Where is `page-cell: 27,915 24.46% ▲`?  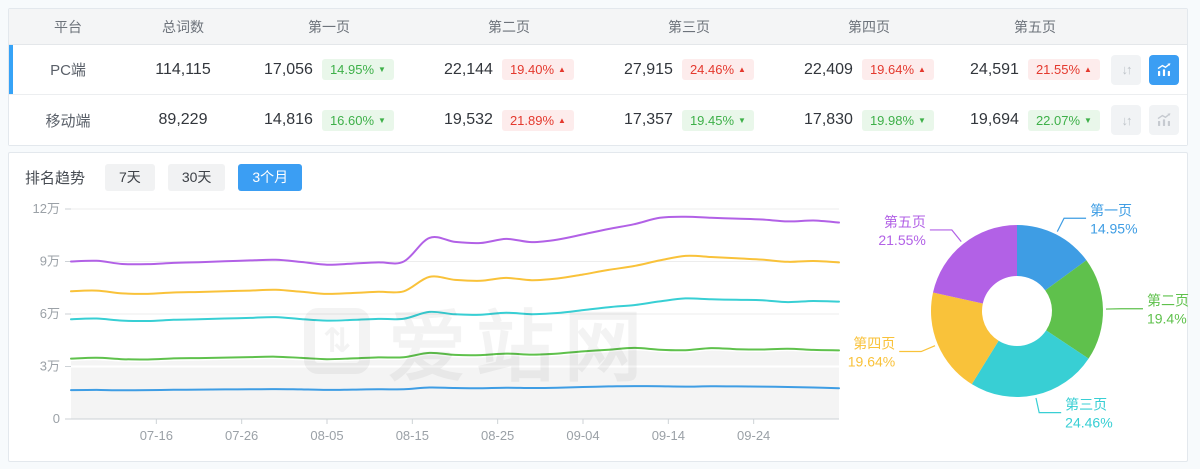
page-cell: 27,915 24.46% ▲ is located at coordinates (689, 69).